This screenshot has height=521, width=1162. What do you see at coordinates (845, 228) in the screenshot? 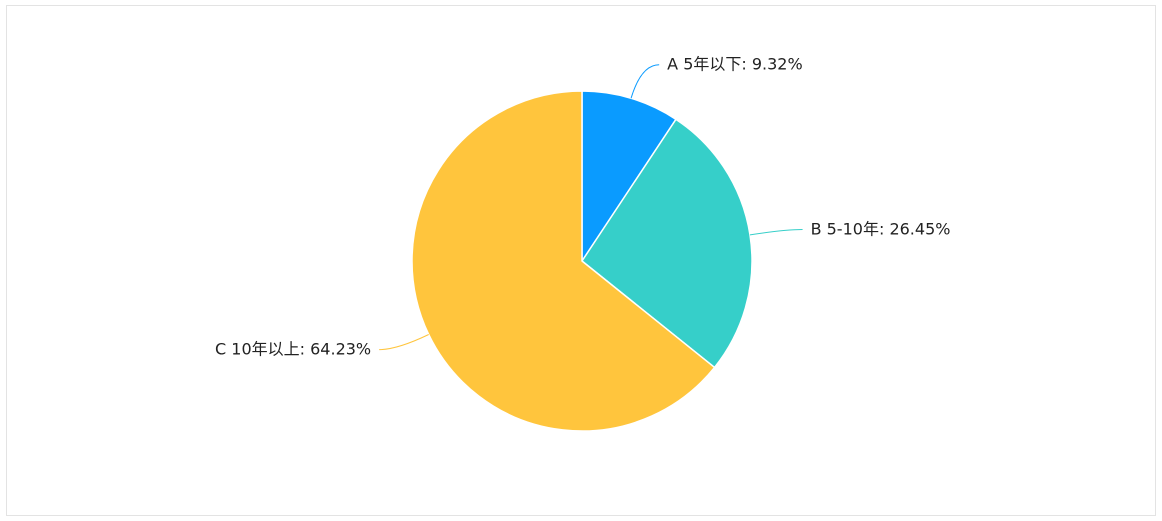
I see `slice-label-name: B 5-10年` at bounding box center [845, 228].